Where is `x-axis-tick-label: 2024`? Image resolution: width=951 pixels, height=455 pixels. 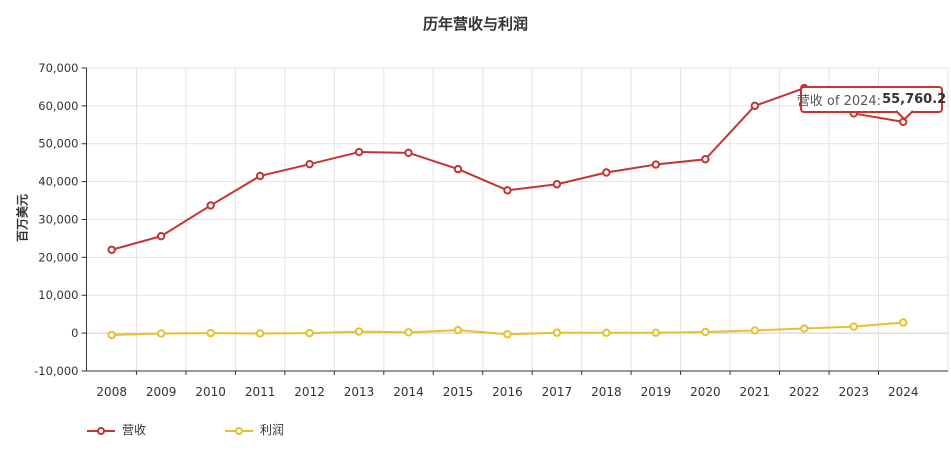 x-axis-tick-label: 2024 is located at coordinates (903, 392).